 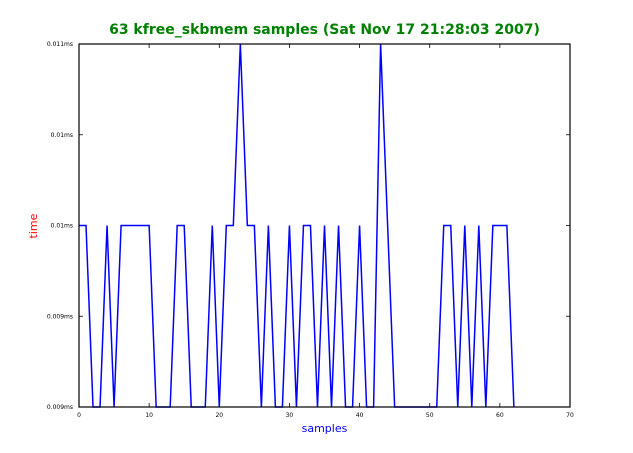 I want to click on x-tick-label: 0, so click(x=79, y=415).